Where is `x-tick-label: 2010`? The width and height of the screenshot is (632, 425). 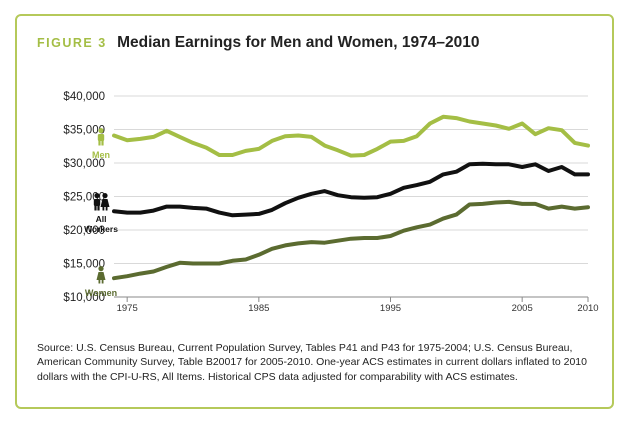 x-tick-label: 2010 is located at coordinates (587, 308).